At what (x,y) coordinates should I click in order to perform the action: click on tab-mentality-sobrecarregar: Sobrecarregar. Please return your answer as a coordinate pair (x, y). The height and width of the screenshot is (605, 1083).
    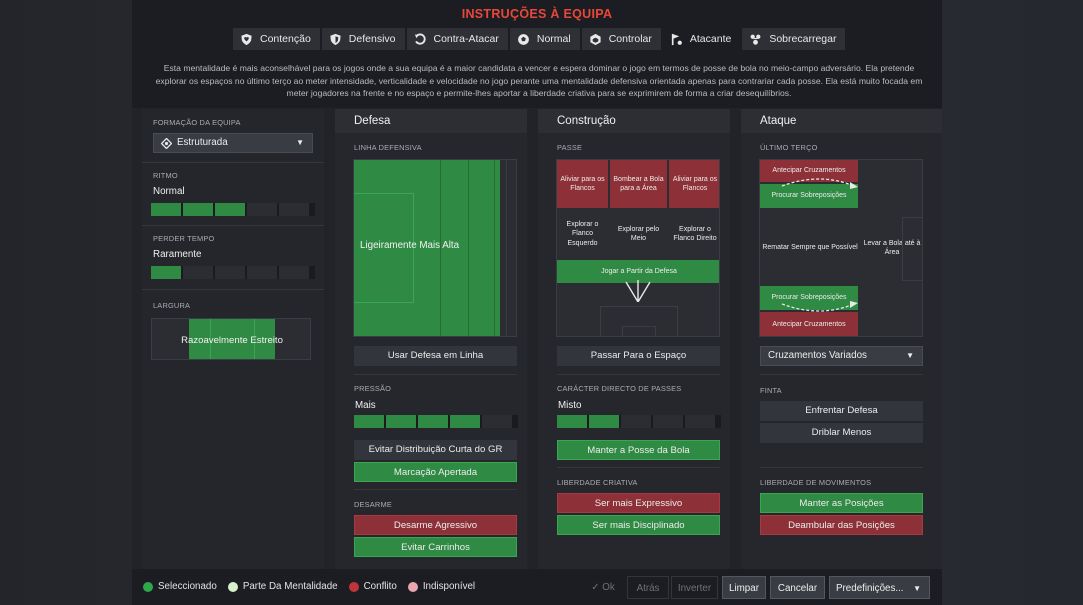
    Looking at the image, I should click on (794, 39).